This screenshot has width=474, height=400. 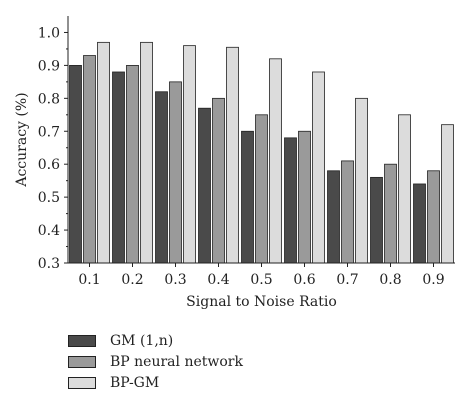 What do you see at coordinates (49, 231) in the screenshot?
I see `y-tick-label: 0.4` at bounding box center [49, 231].